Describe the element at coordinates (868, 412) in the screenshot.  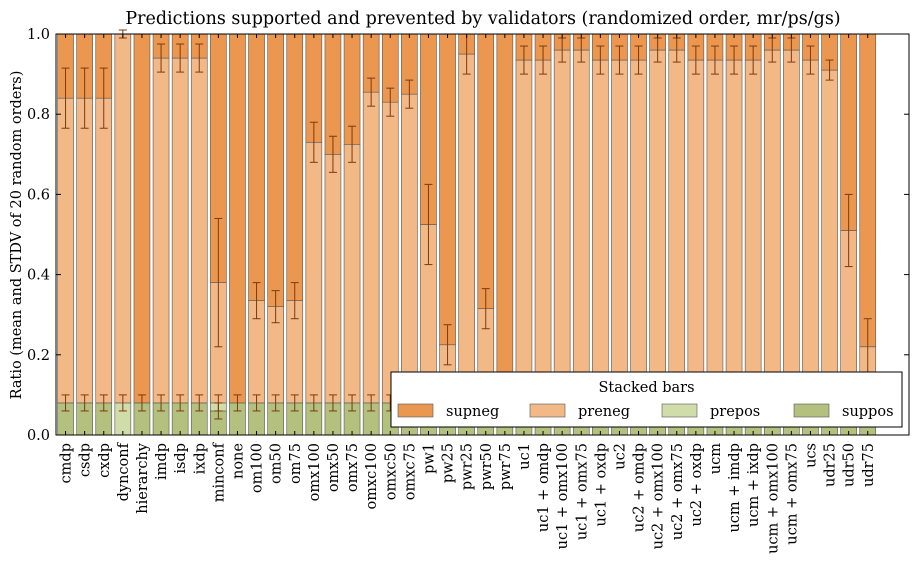
I see `legend-label-suppos: suppos` at that location.